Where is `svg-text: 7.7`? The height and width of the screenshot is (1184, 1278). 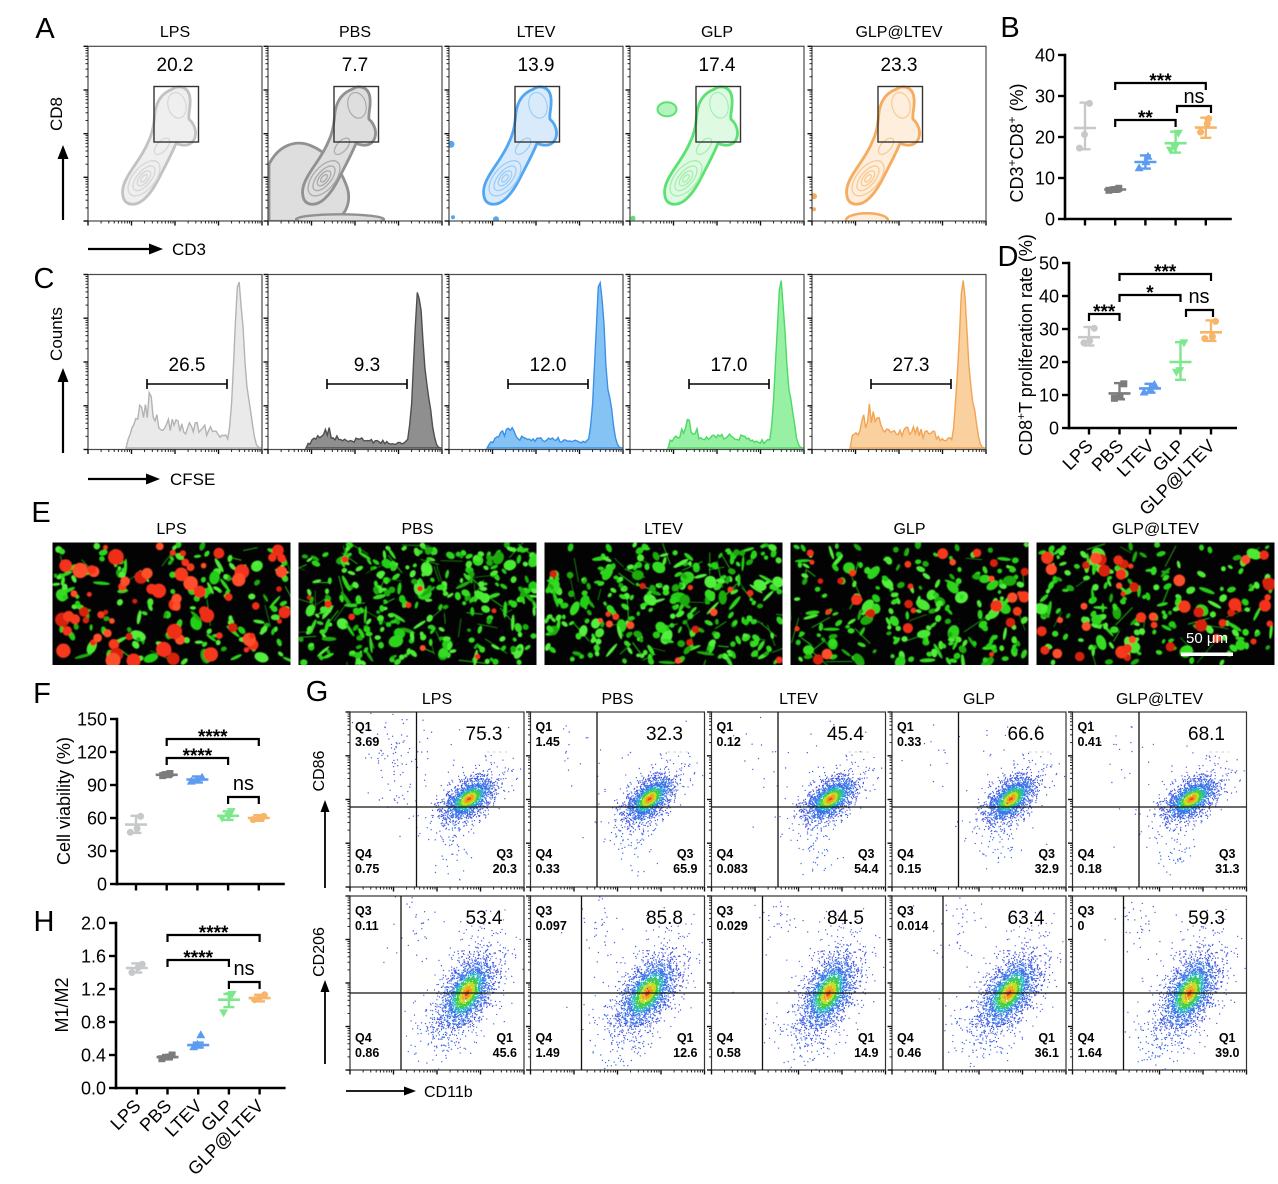
svg-text: 7.7 is located at coordinates (355, 65).